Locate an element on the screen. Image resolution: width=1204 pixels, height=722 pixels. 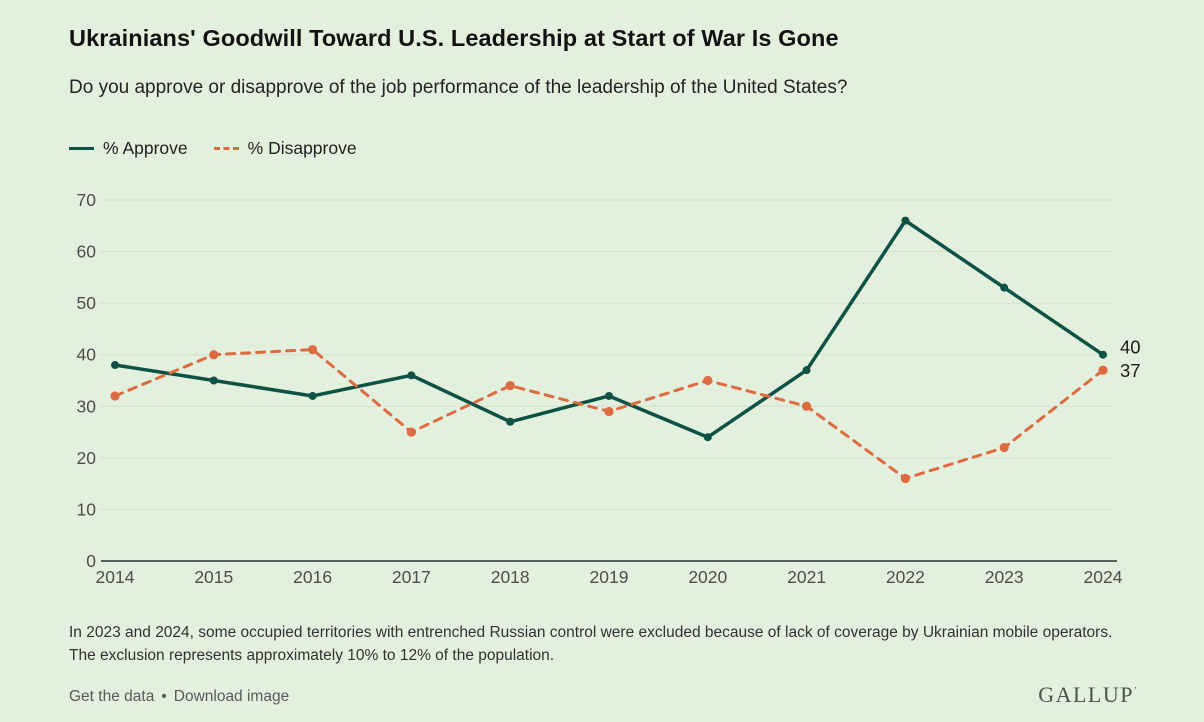
legend-label-disapprove: % Disapprove is located at coordinates (302, 148).